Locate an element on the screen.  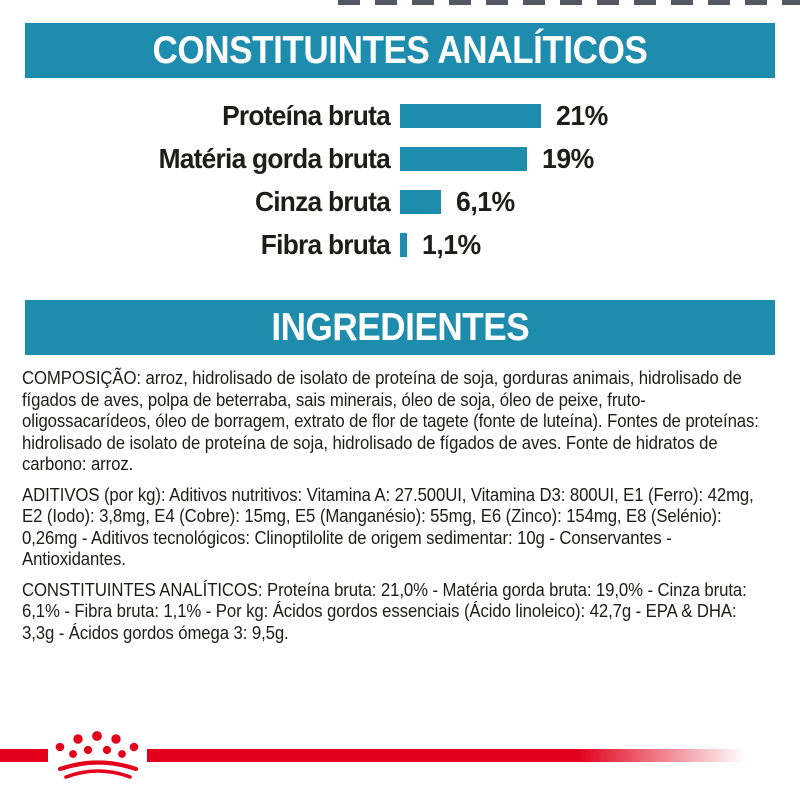
red-stripe-left is located at coordinates (24, 755).